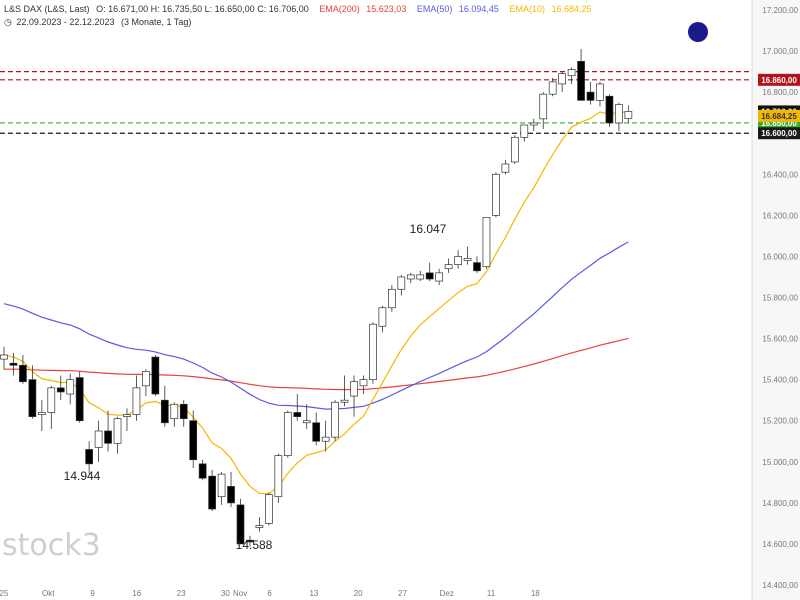 The width and height of the screenshot is (800, 600). I want to click on x-tick-label: 18, so click(535, 593).